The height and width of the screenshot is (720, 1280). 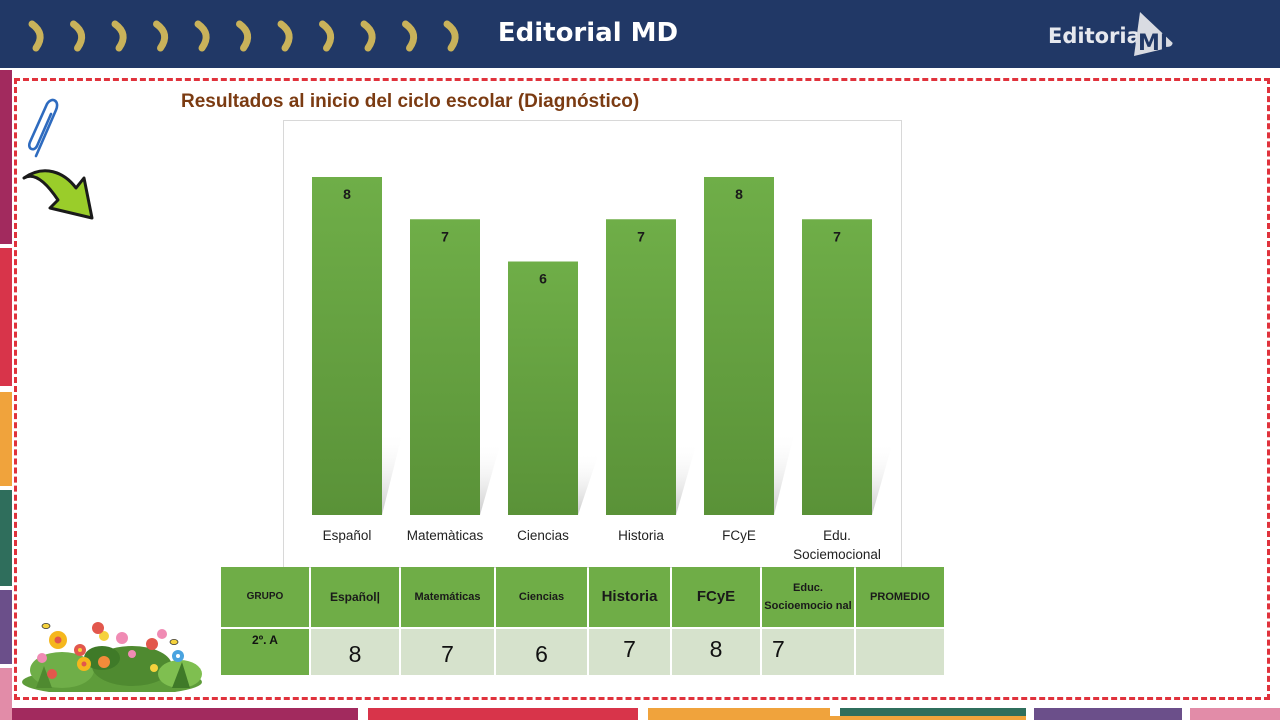 I want to click on cell-promedio, so click(x=900, y=652).